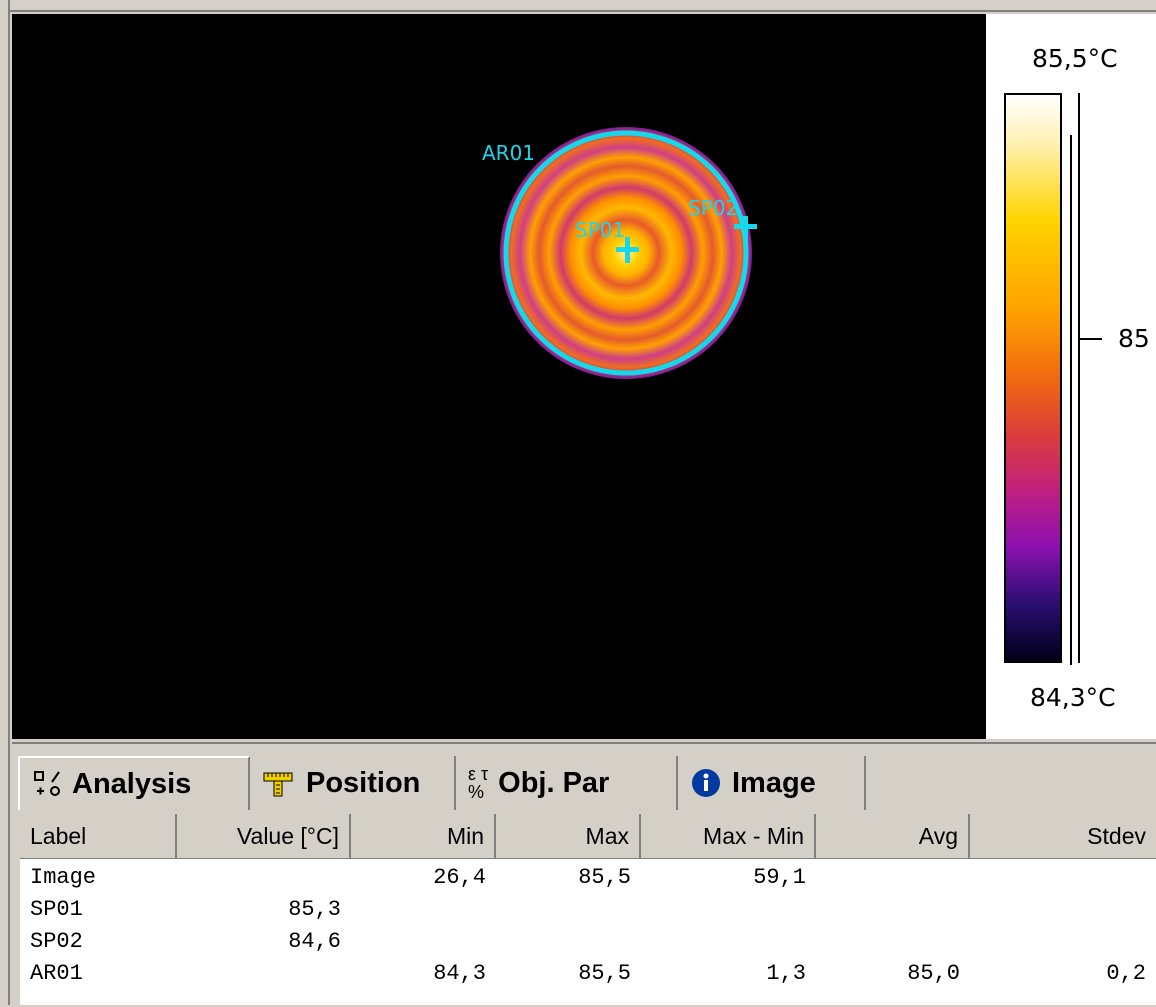 This screenshot has height=1007, width=1156. I want to click on column-avg: Avg, so click(893, 836).